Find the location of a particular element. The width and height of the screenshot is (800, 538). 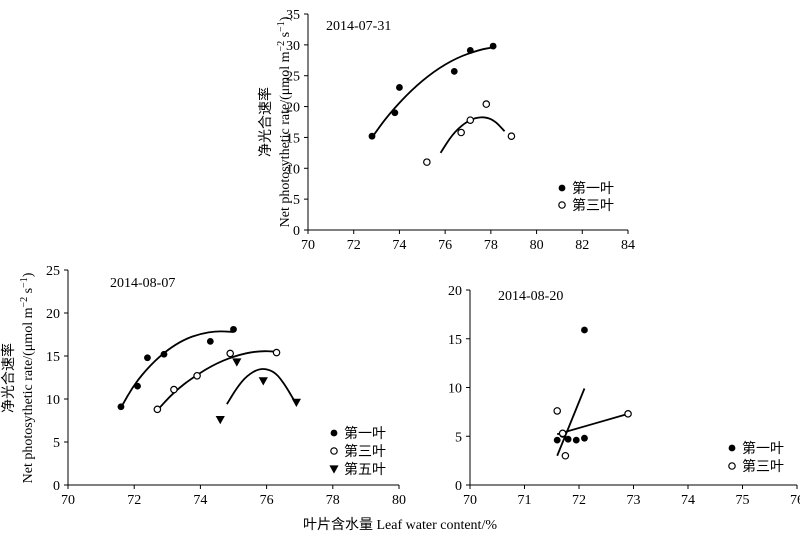

y-axis-label-mid: s is located at coordinates (285, 36).